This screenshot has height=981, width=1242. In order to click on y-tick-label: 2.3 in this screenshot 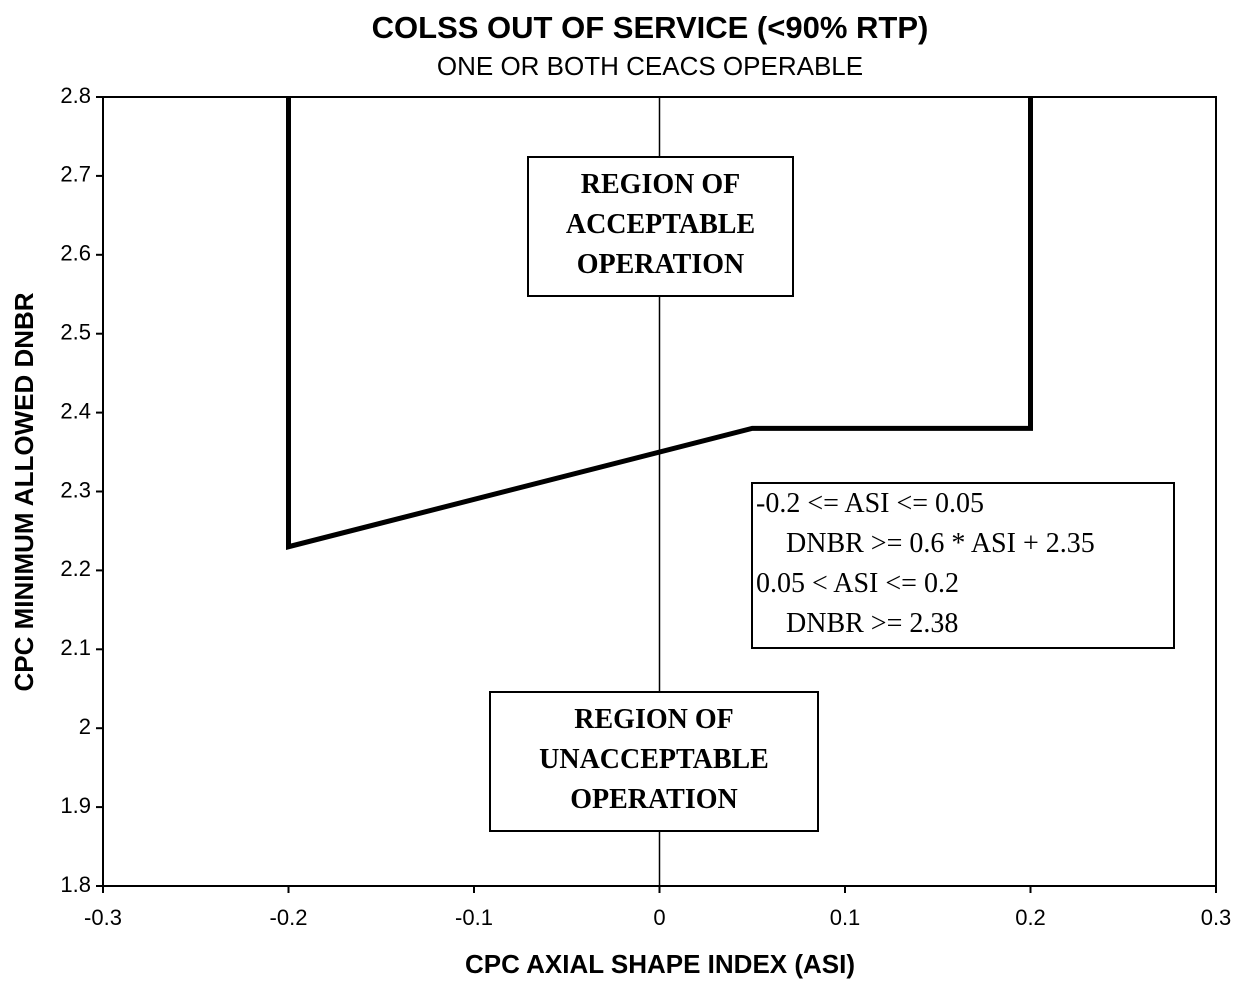, I will do `click(75, 489)`.